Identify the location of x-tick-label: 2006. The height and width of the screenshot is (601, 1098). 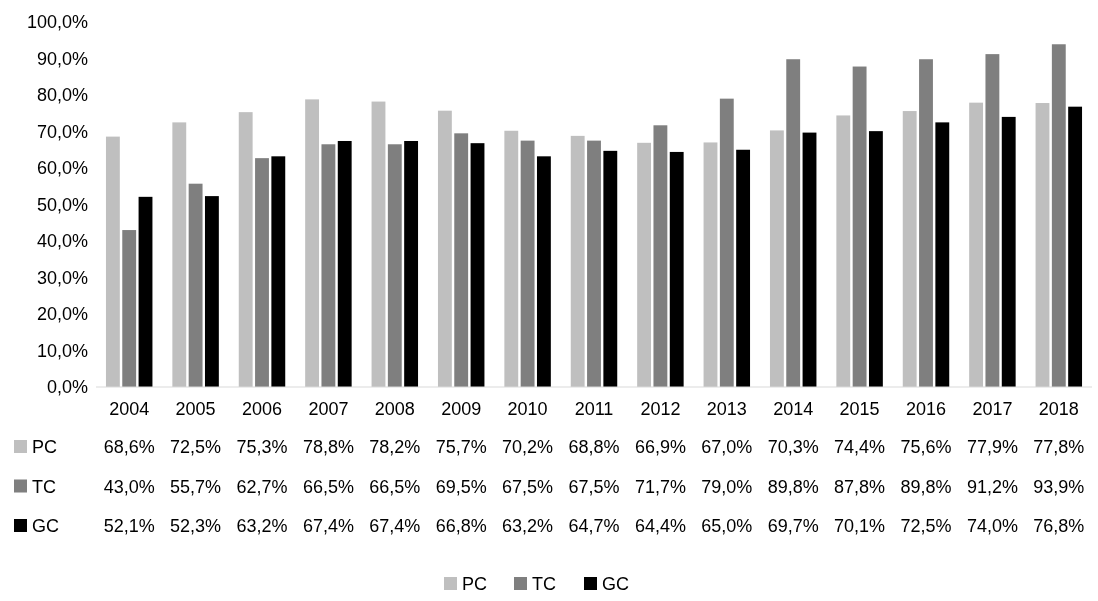
(262, 409).